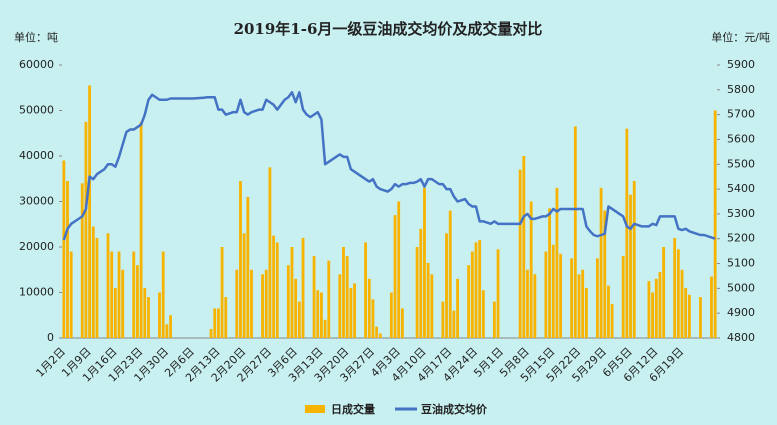 This screenshot has width=777, height=425. I want to click on y2-tick-label: 5000, so click(741, 287).